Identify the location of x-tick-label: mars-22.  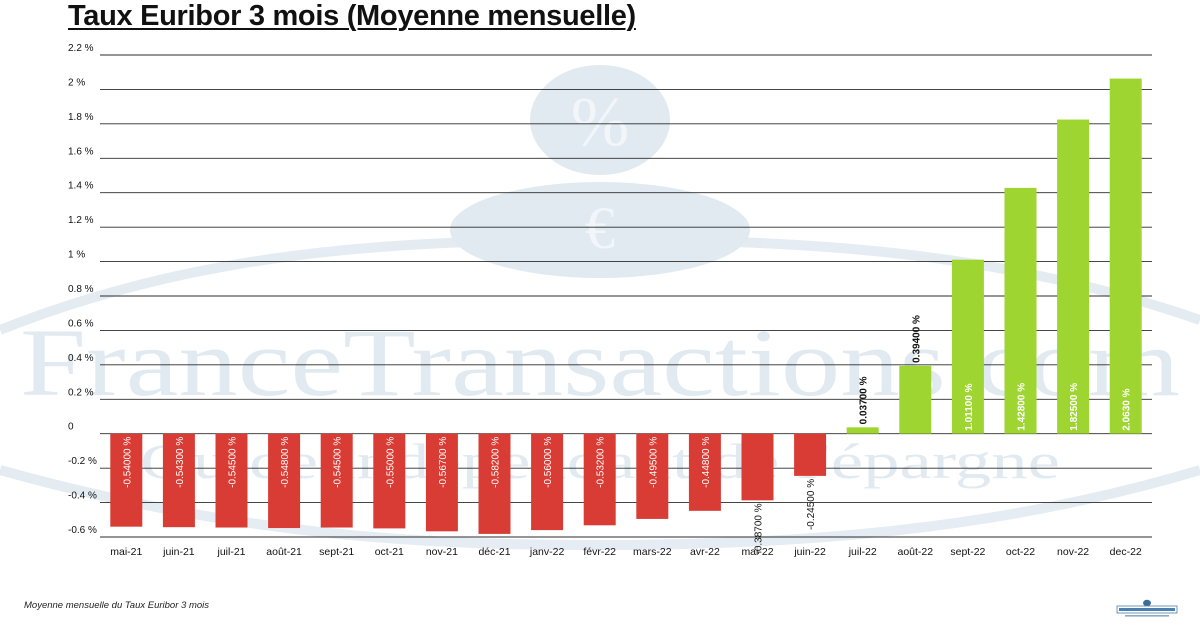
(652, 552).